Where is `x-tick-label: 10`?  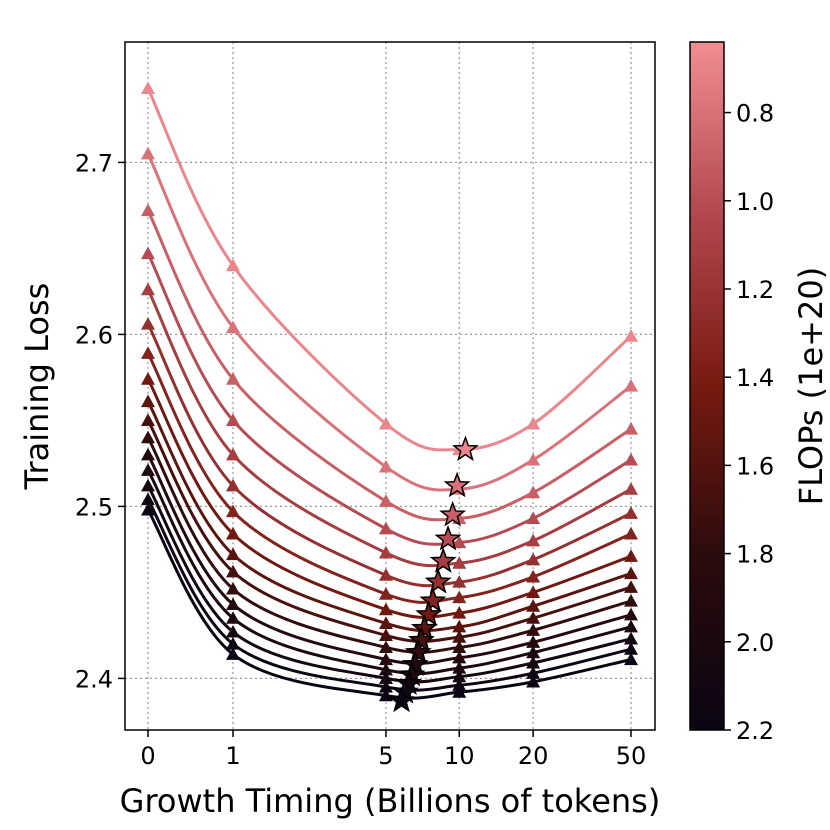
x-tick-label: 10 is located at coordinates (459, 756).